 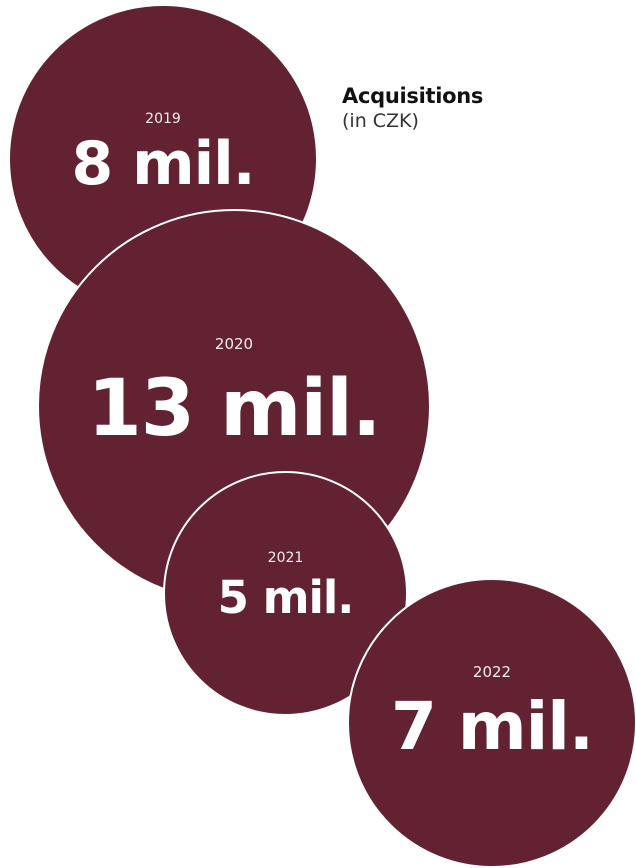 What do you see at coordinates (285, 558) in the screenshot?
I see `year-label-2021: 2021` at bounding box center [285, 558].